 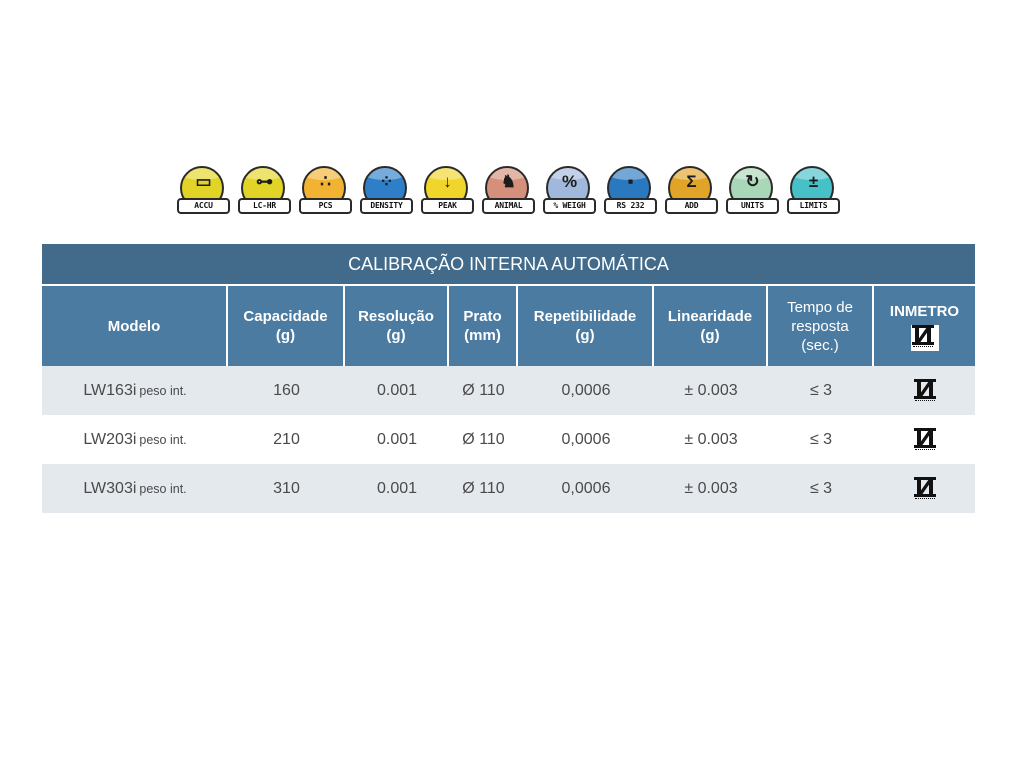 What do you see at coordinates (264, 191) in the screenshot?
I see `lc-hr-icon: ⊶ LC-HR` at bounding box center [264, 191].